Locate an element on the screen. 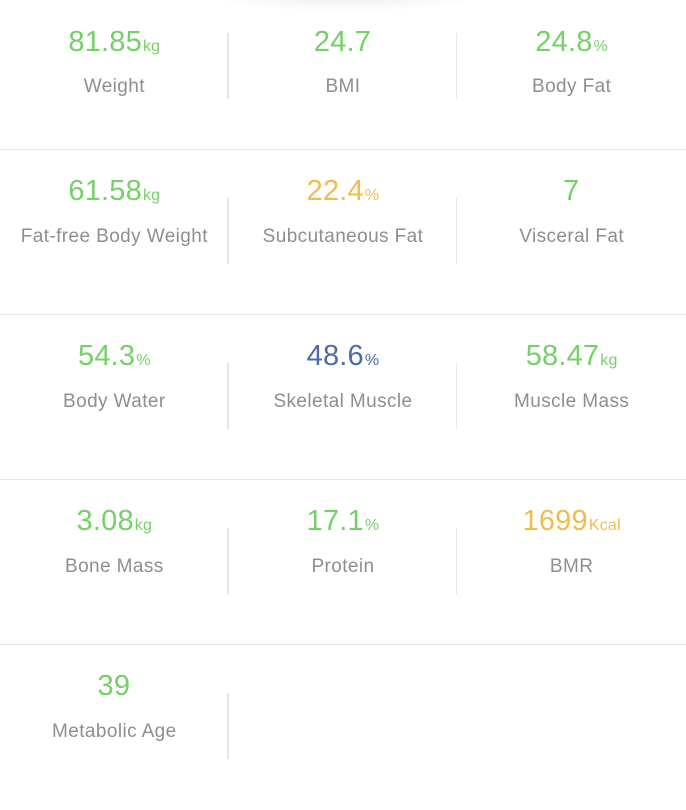 The image size is (686, 810). metric-value: 17.1% is located at coordinates (343, 521).